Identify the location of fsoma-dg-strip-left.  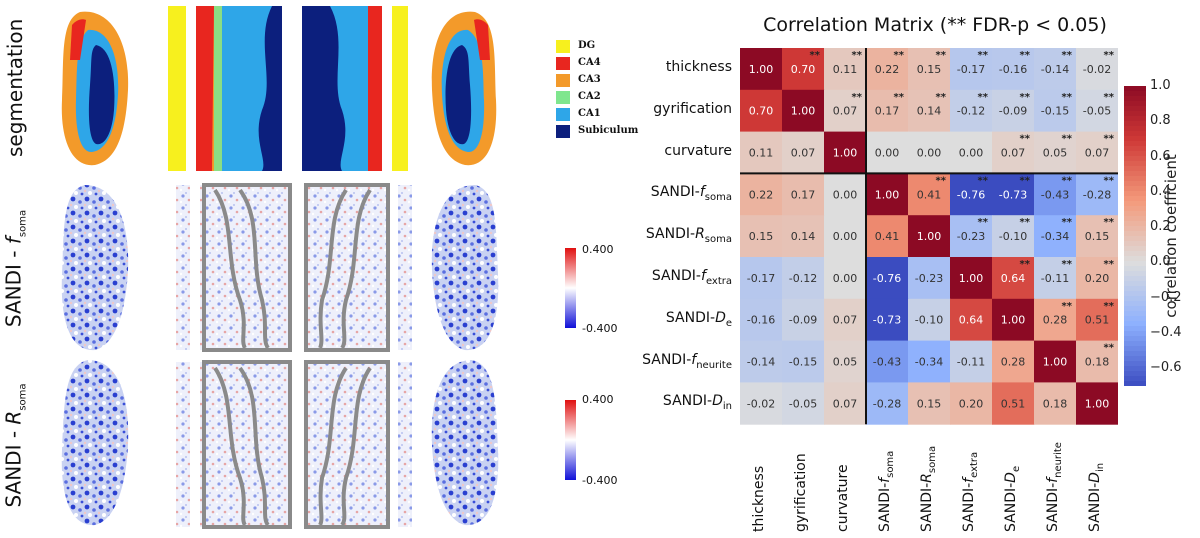
(183, 267).